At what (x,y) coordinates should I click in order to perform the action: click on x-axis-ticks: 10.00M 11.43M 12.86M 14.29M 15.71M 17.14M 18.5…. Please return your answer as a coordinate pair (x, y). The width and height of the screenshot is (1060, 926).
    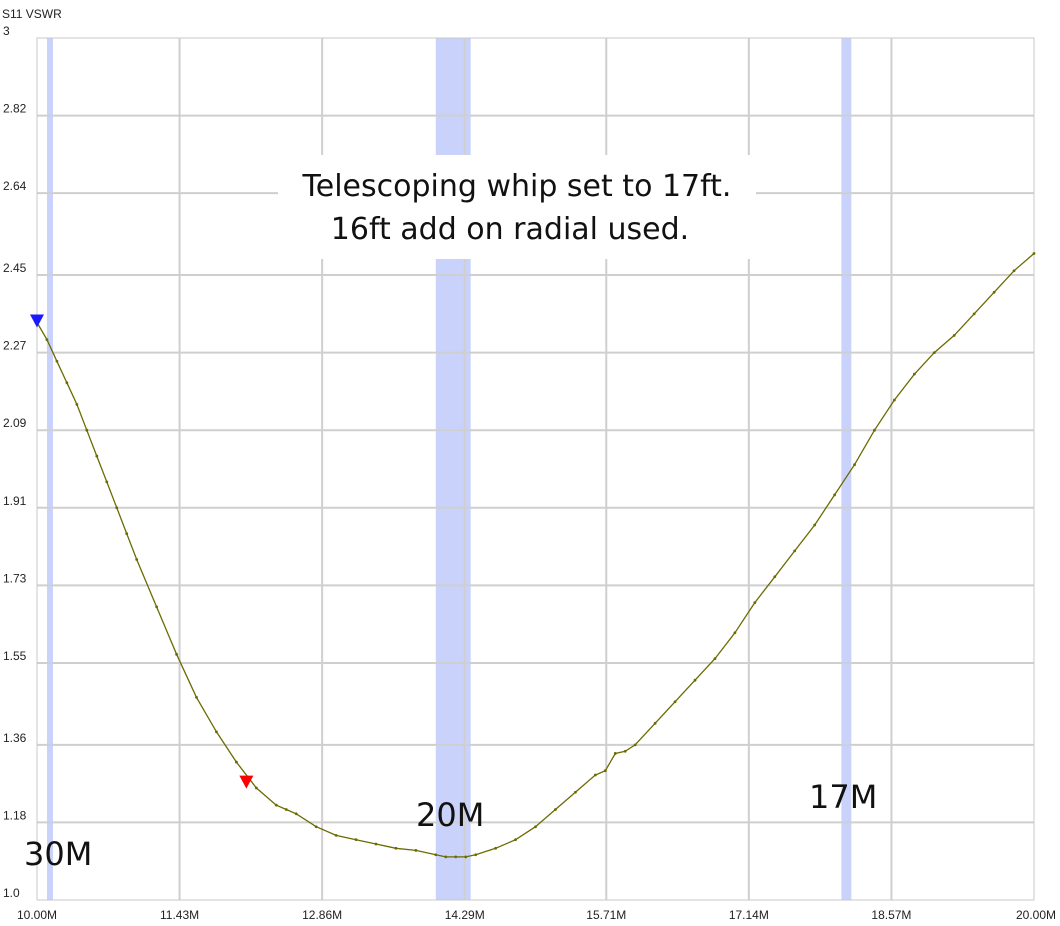
    Looking at the image, I should click on (536, 915).